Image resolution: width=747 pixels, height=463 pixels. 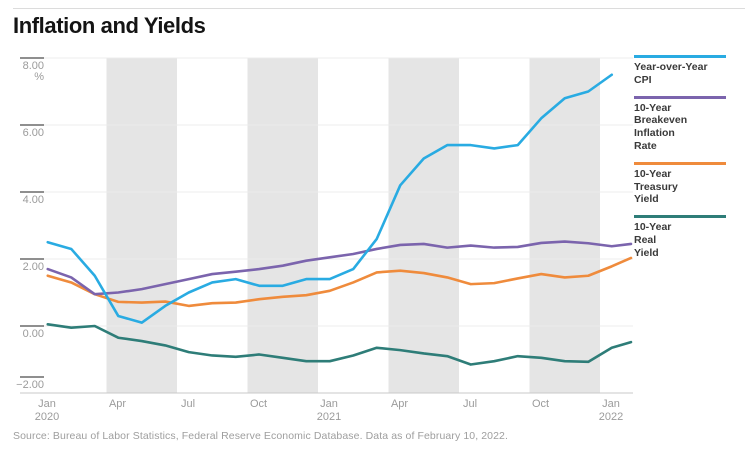 What do you see at coordinates (39, 77) in the screenshot?
I see `y-axis-unit-label: %` at bounding box center [39, 77].